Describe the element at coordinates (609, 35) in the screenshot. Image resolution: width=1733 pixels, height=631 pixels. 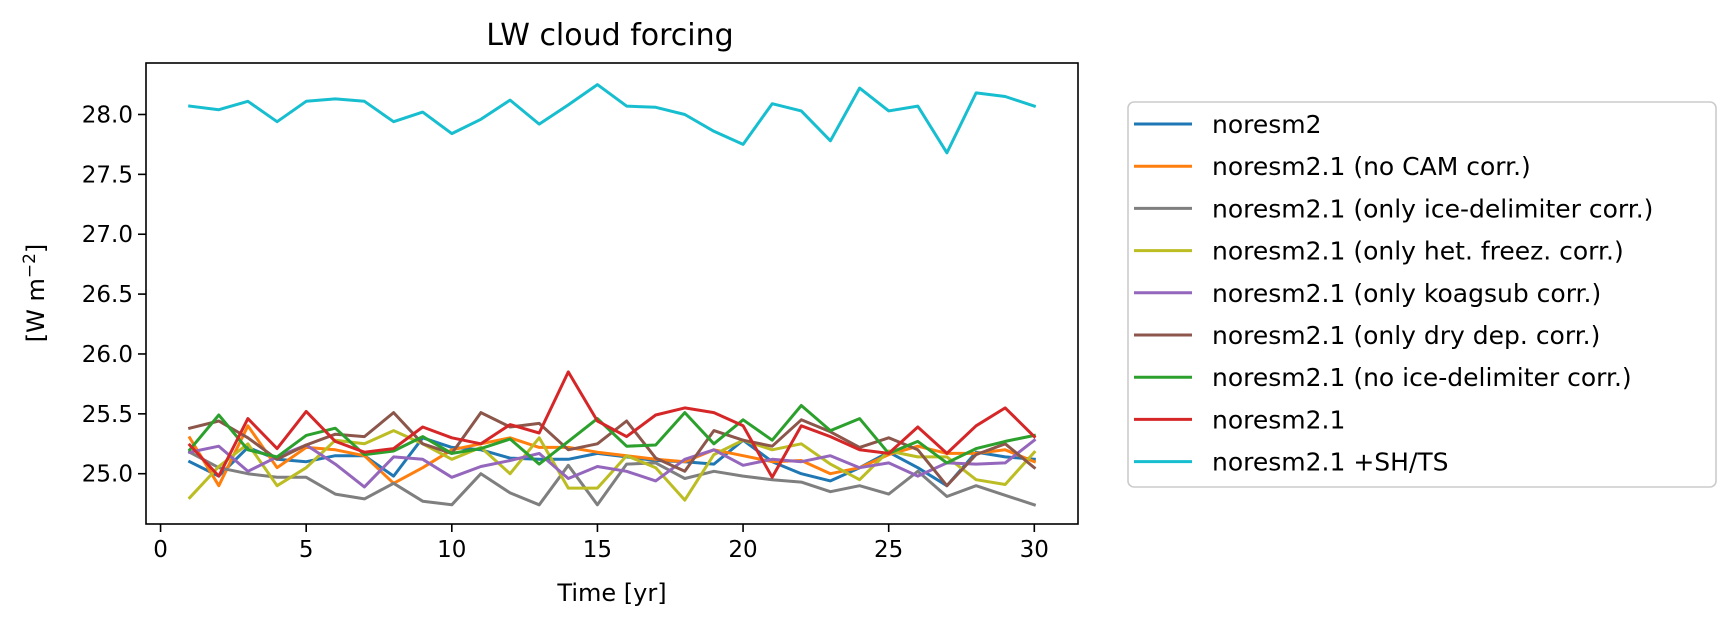
I see `chart-title: LW cloud forcing` at that location.